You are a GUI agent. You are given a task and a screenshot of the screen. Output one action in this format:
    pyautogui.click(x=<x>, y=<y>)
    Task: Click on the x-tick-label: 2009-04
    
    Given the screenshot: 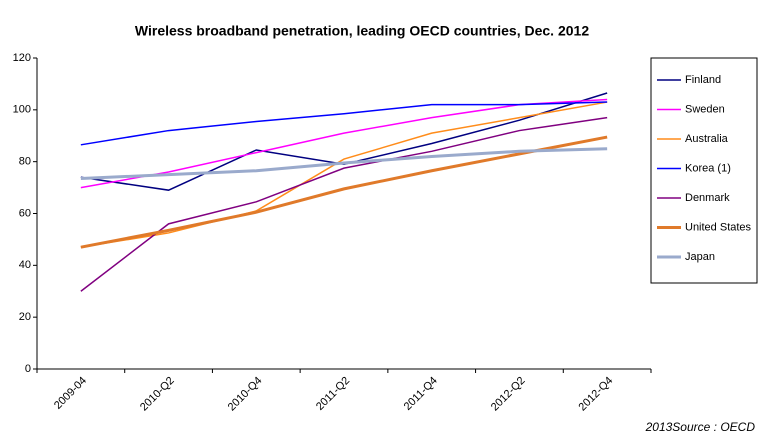 What is the action you would take?
    pyautogui.click(x=70, y=393)
    